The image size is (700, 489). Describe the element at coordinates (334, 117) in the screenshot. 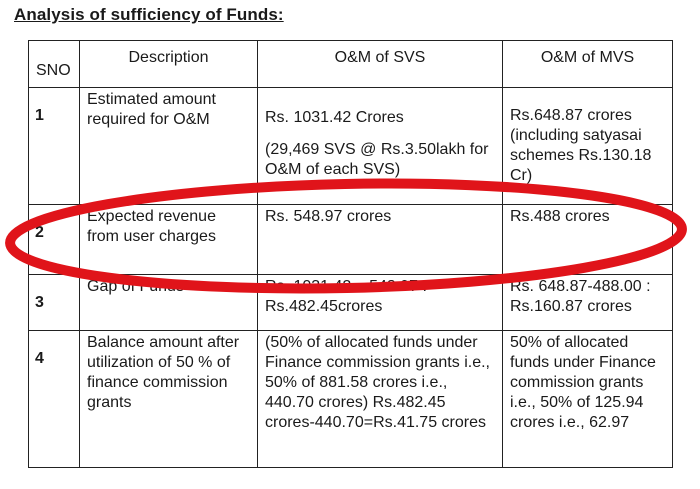

I see `svs-amount: Rs. 1031.42 Crores` at that location.